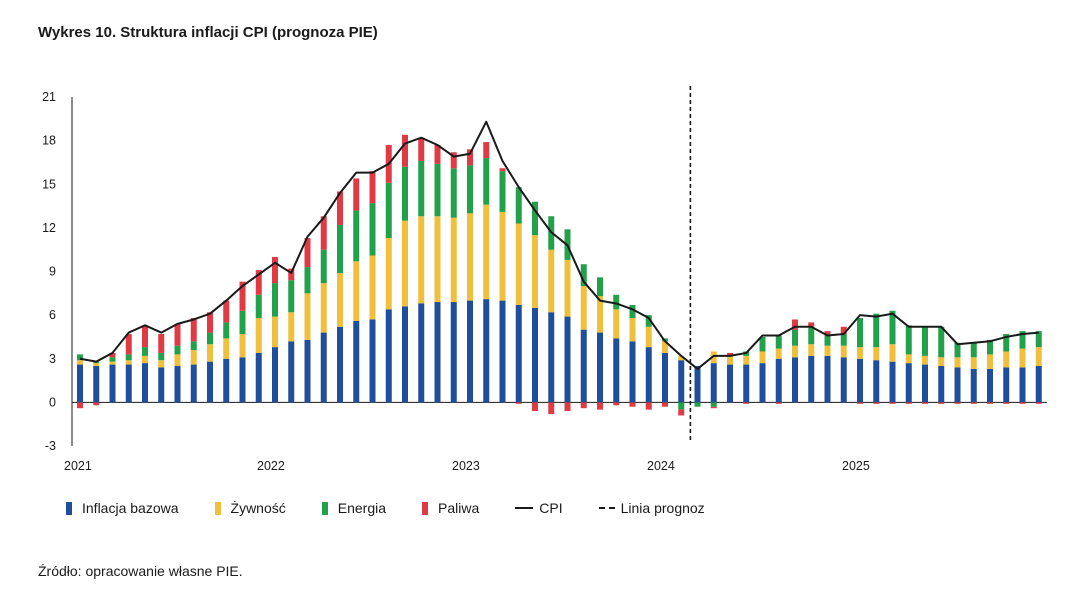 Image resolution: width=1089 pixels, height=598 pixels. I want to click on x-tick-label: 2024, so click(661, 466).